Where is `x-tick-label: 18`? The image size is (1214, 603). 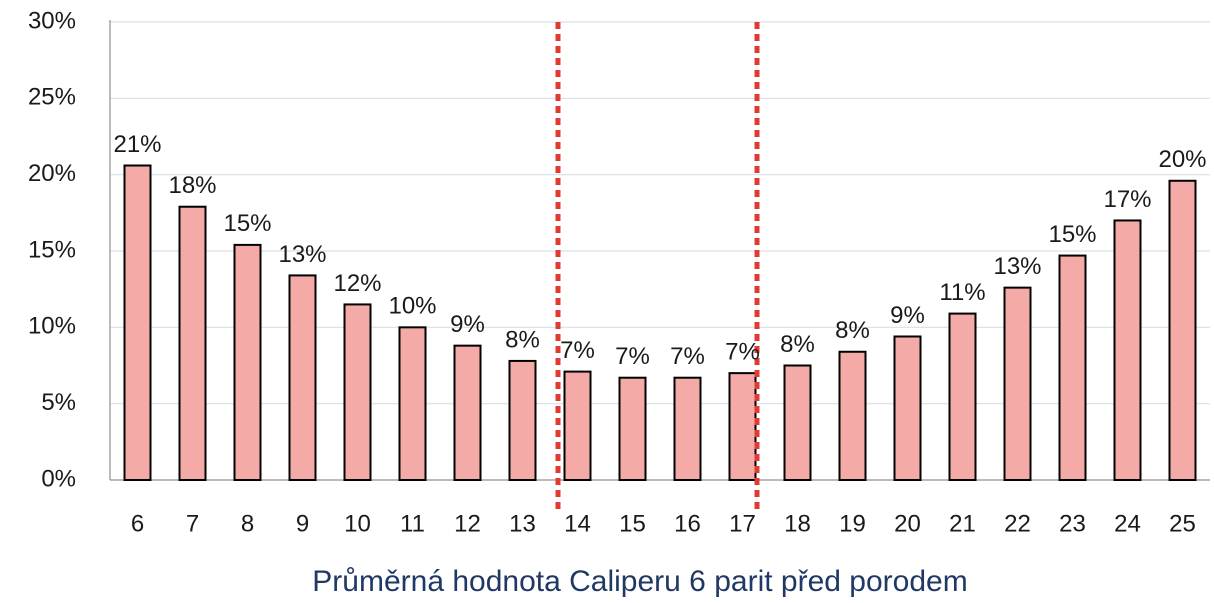
x-tick-label: 18 is located at coordinates (797, 523).